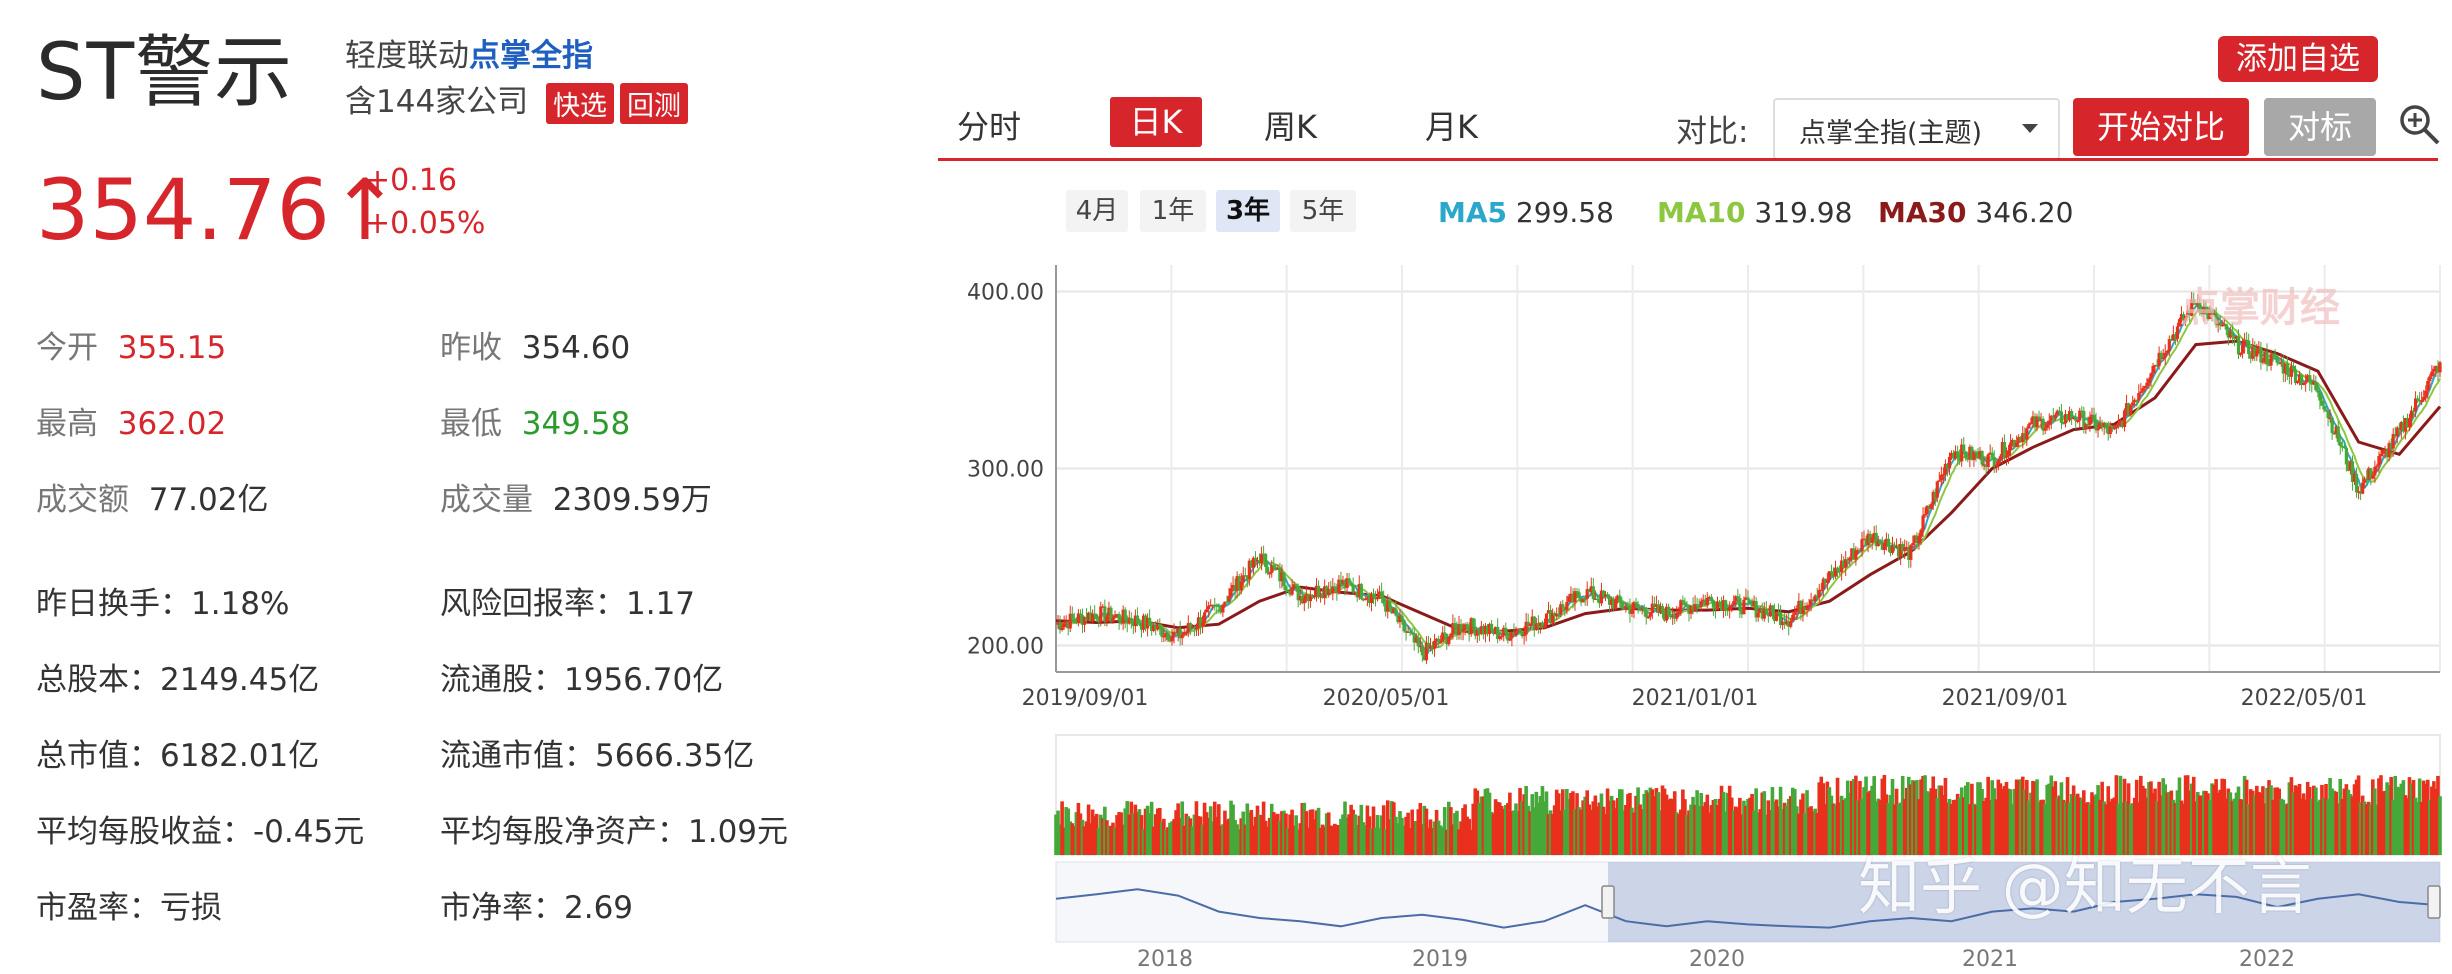 The image size is (2452, 974). I want to click on range-1y: 1年, so click(1173, 211).